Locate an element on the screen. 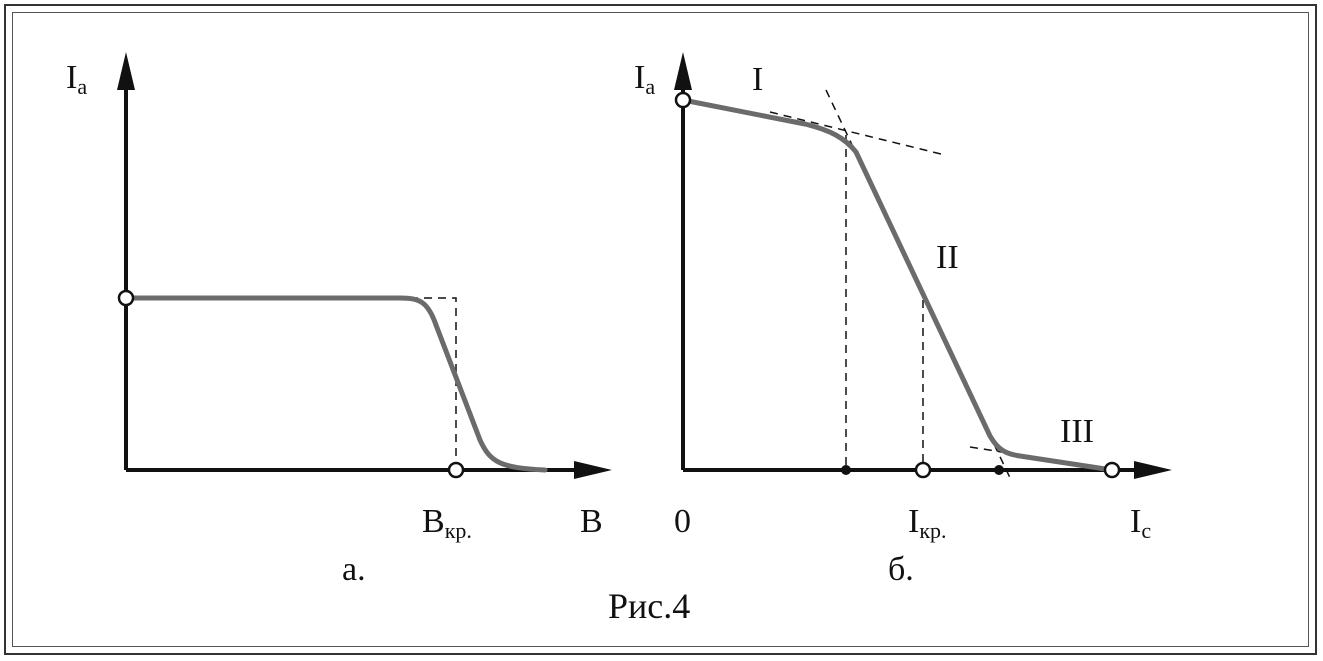  panel-b-y-arrow is located at coordinates (683, 71).